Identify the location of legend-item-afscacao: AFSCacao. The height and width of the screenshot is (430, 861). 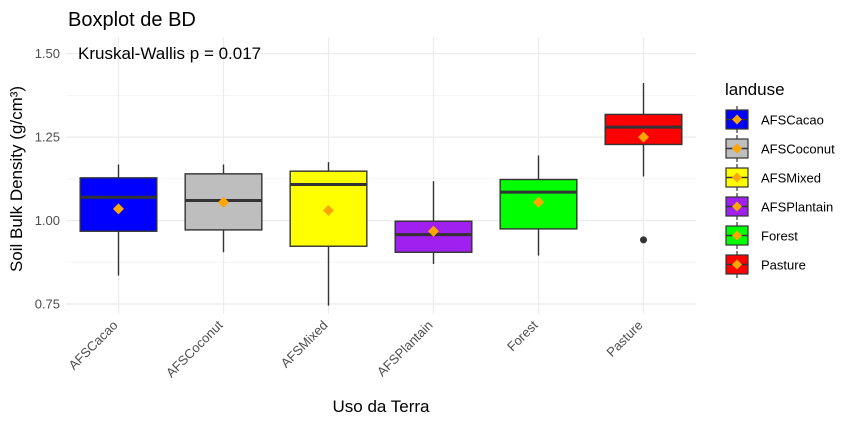
(774, 119).